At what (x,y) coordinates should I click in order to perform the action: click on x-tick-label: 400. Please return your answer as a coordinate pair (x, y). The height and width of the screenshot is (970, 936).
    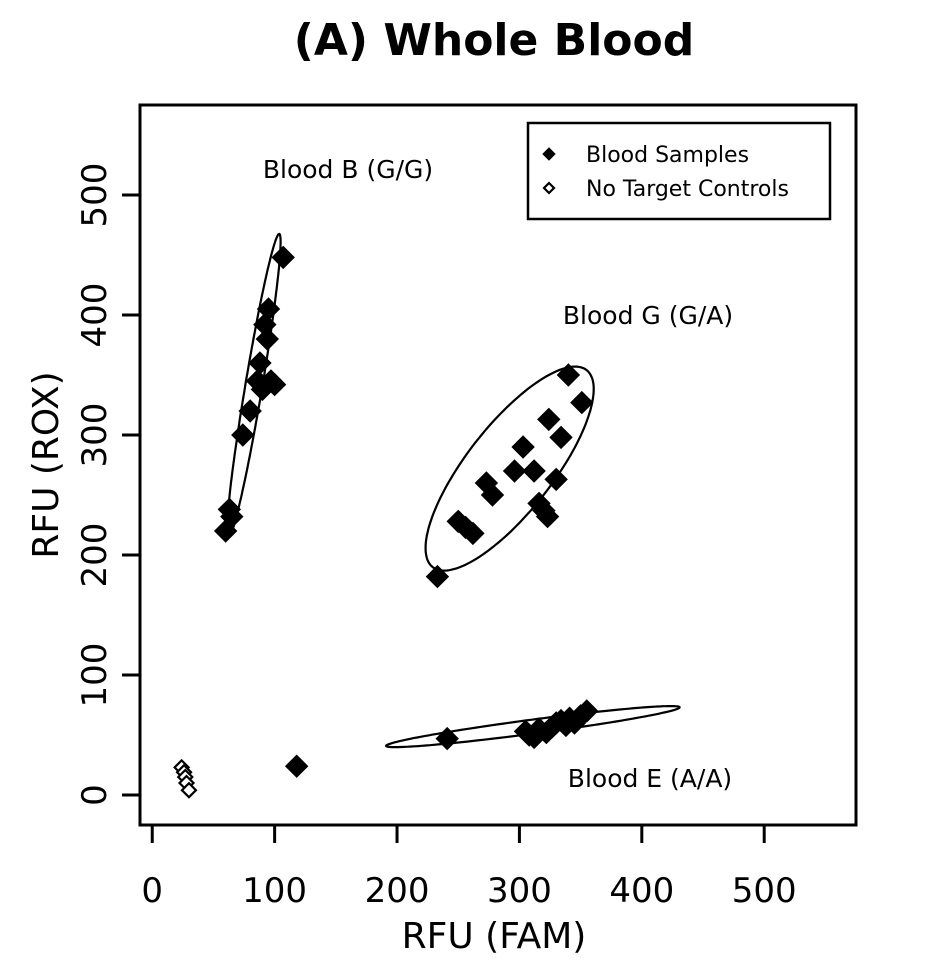
    Looking at the image, I should click on (641, 891).